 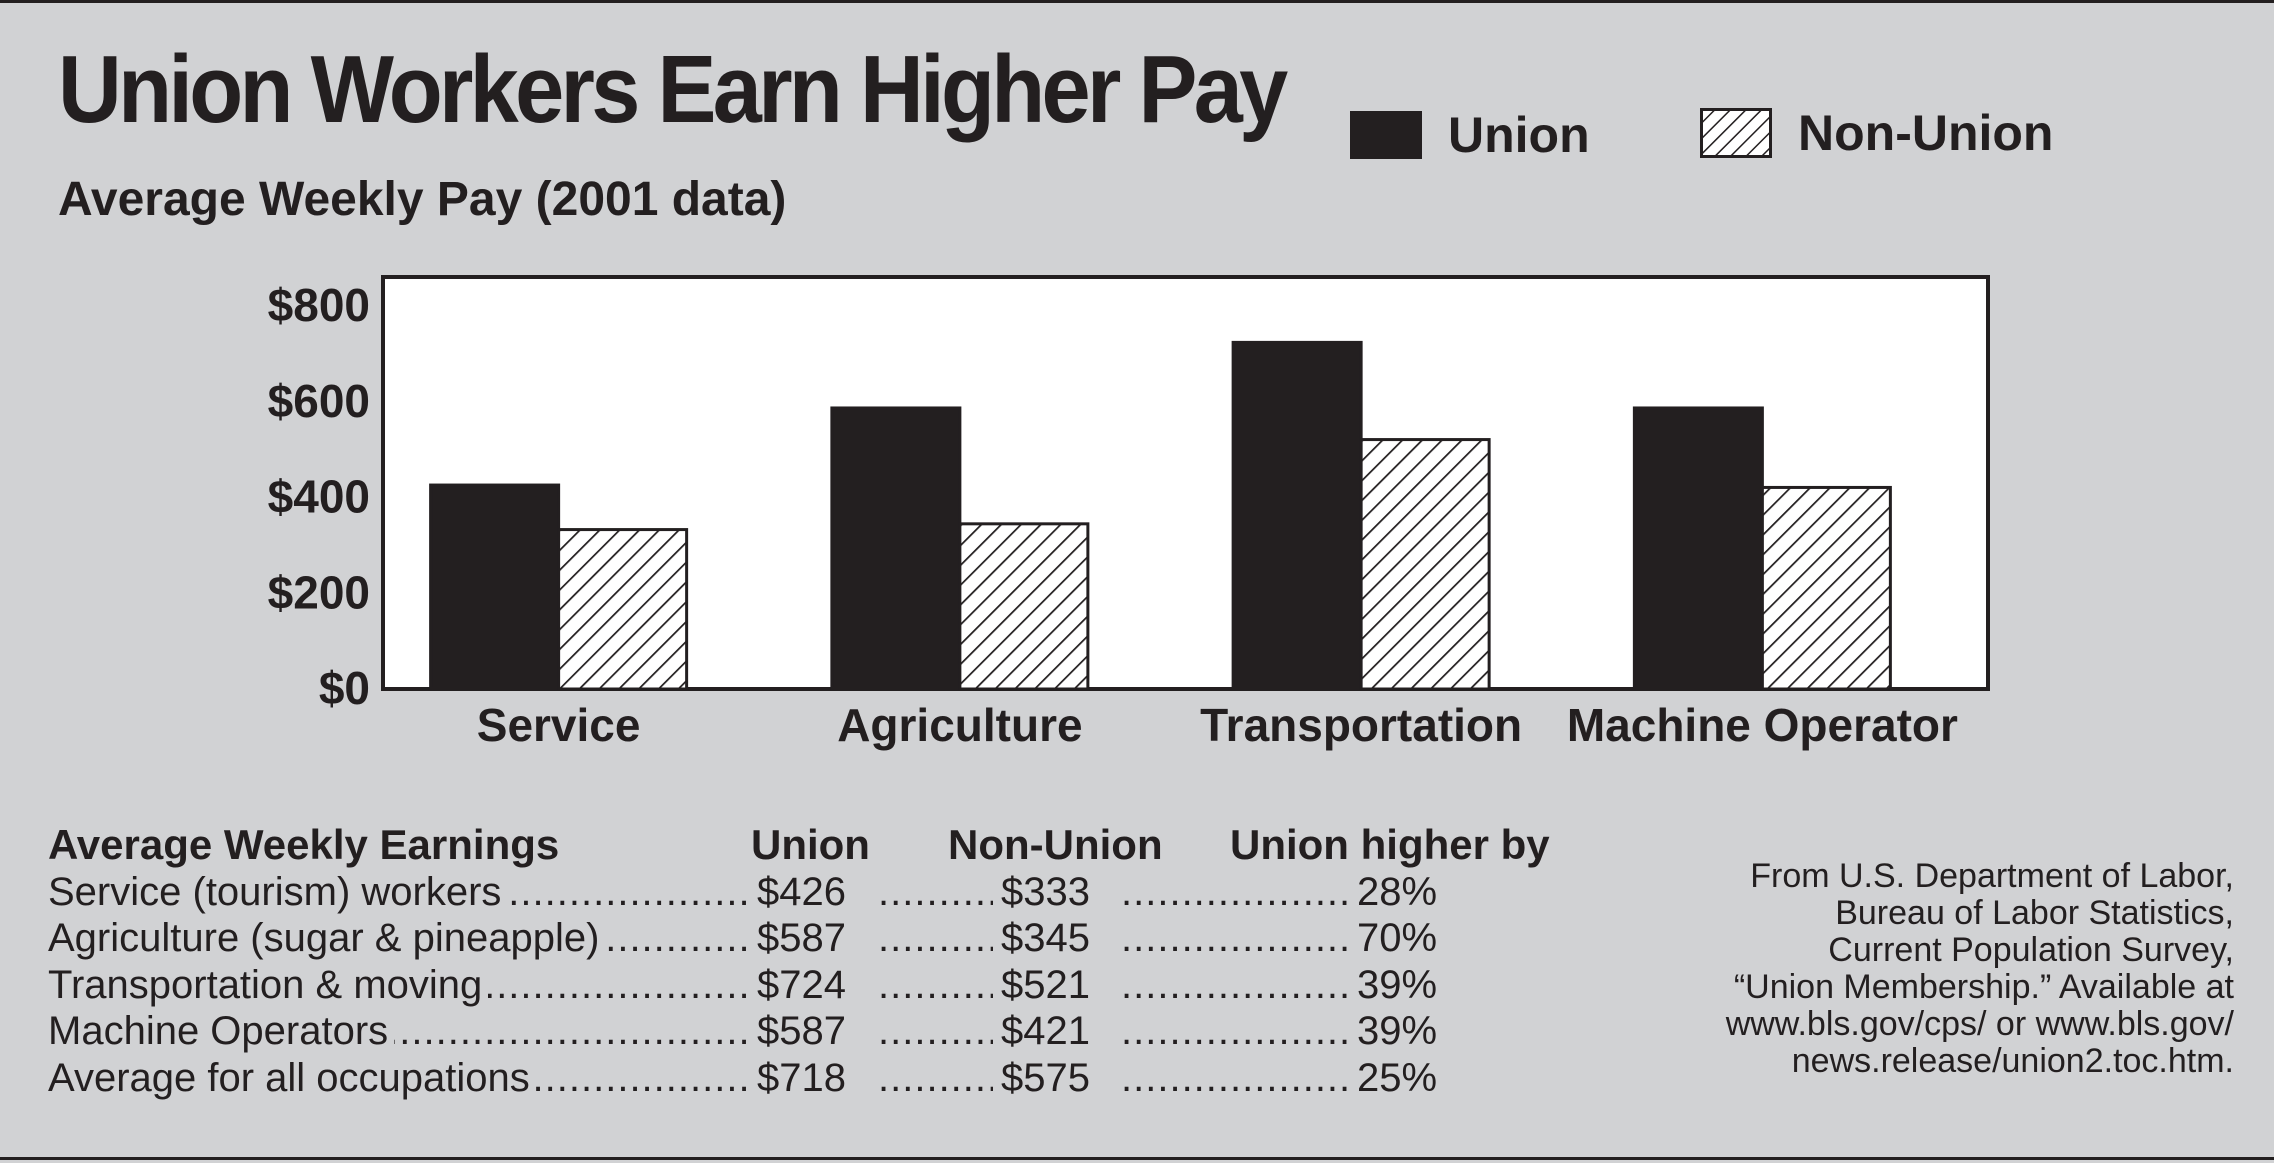 What do you see at coordinates (319, 592) in the screenshot?
I see `y-tick-label: $200` at bounding box center [319, 592].